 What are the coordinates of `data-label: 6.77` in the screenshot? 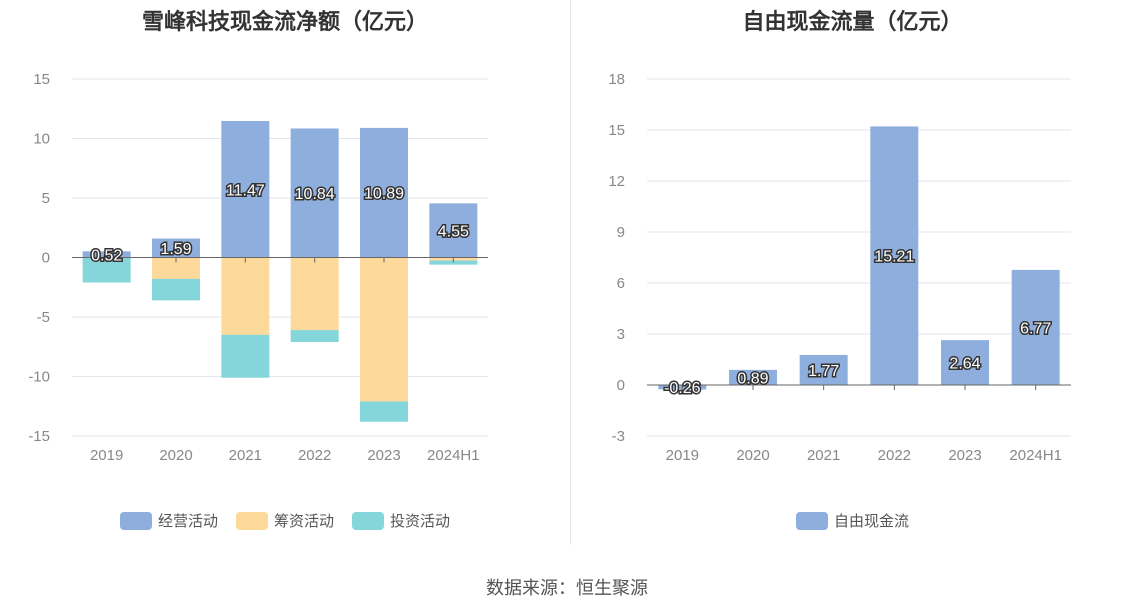 It's located at (1035, 328).